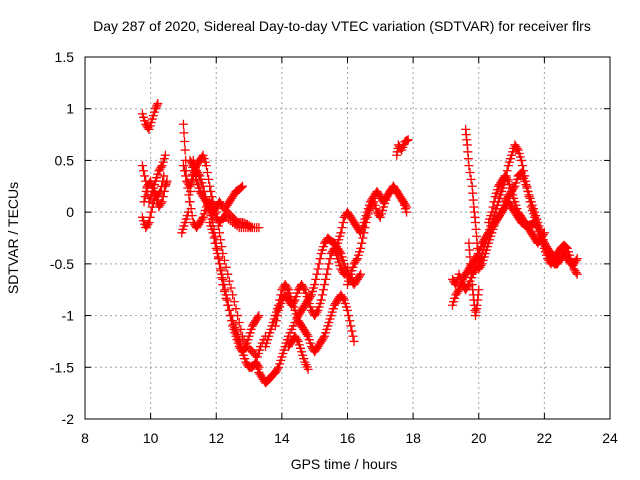 The image size is (640, 480). Describe the element at coordinates (344, 464) in the screenshot. I see `x-axis-label: GPS time / hours` at that location.